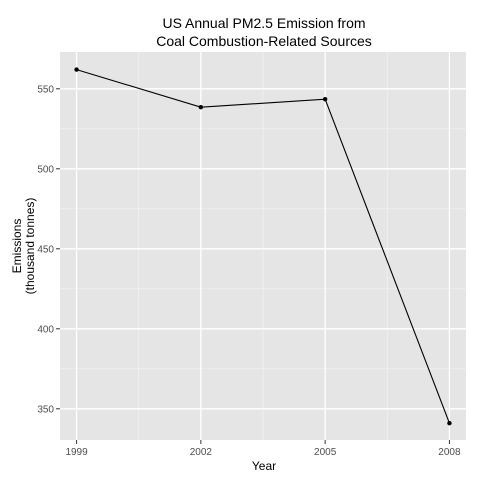 The height and width of the screenshot is (480, 480). Describe the element at coordinates (449, 452) in the screenshot. I see `x-tick-label: 2008` at that location.